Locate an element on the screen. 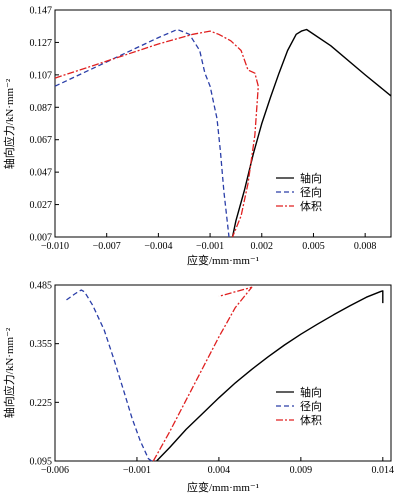 Image resolution: width=405 pixels, height=499 pixels. top-y-tick-label: 0.067 is located at coordinates (41, 140).